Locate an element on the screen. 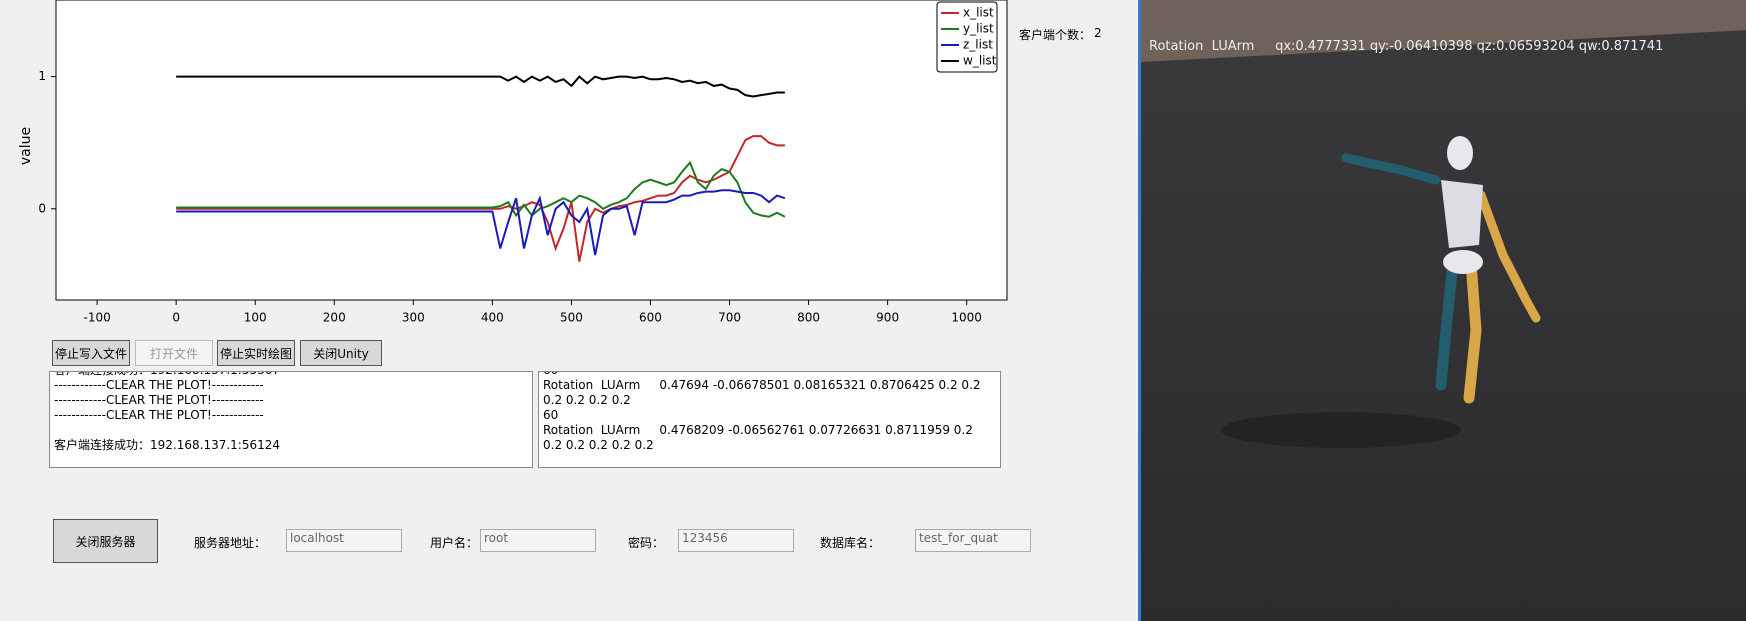 This screenshot has width=1746, height=621. log-line: 客户端连接成功：192.168.137.1:55367 is located at coordinates (291, 375).